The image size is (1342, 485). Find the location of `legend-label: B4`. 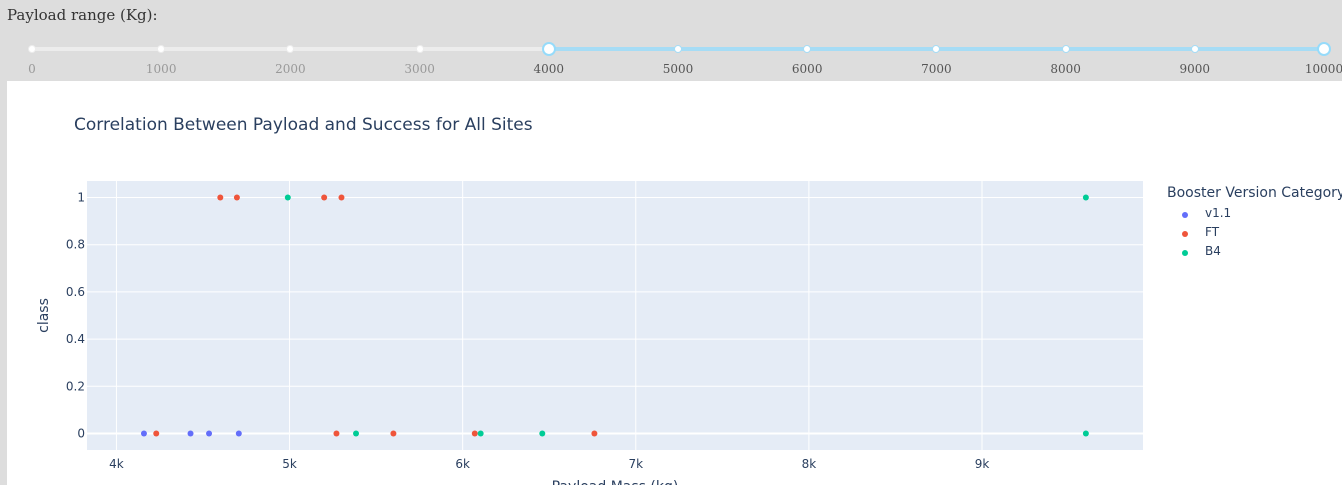

legend-label: B4 is located at coordinates (1213, 251).